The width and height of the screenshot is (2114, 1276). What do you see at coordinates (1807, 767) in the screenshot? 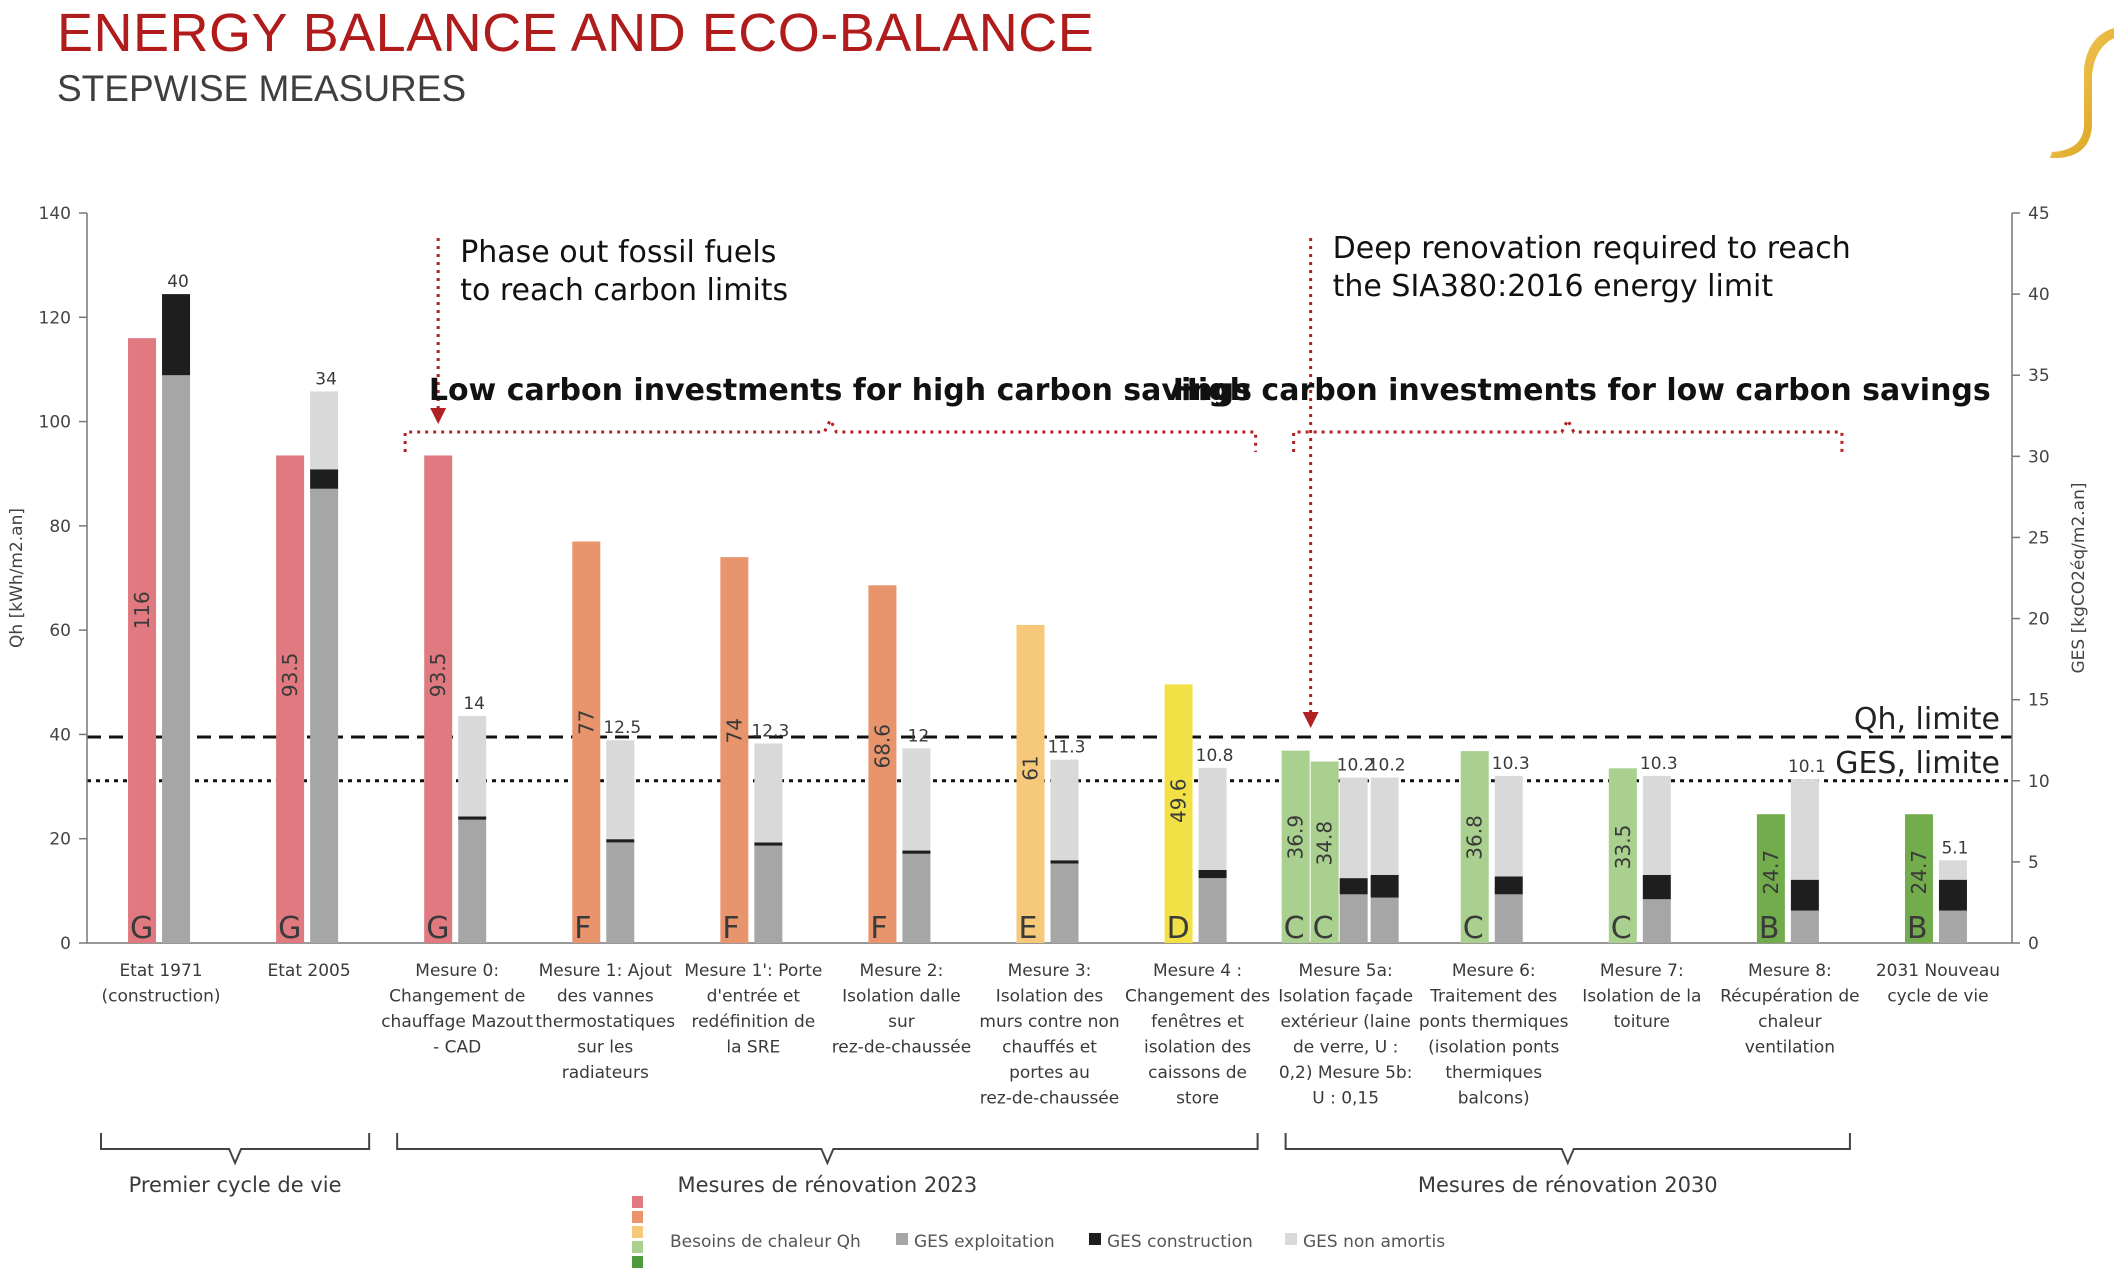
I see `ges-value-label: 10.1` at bounding box center [1807, 767].